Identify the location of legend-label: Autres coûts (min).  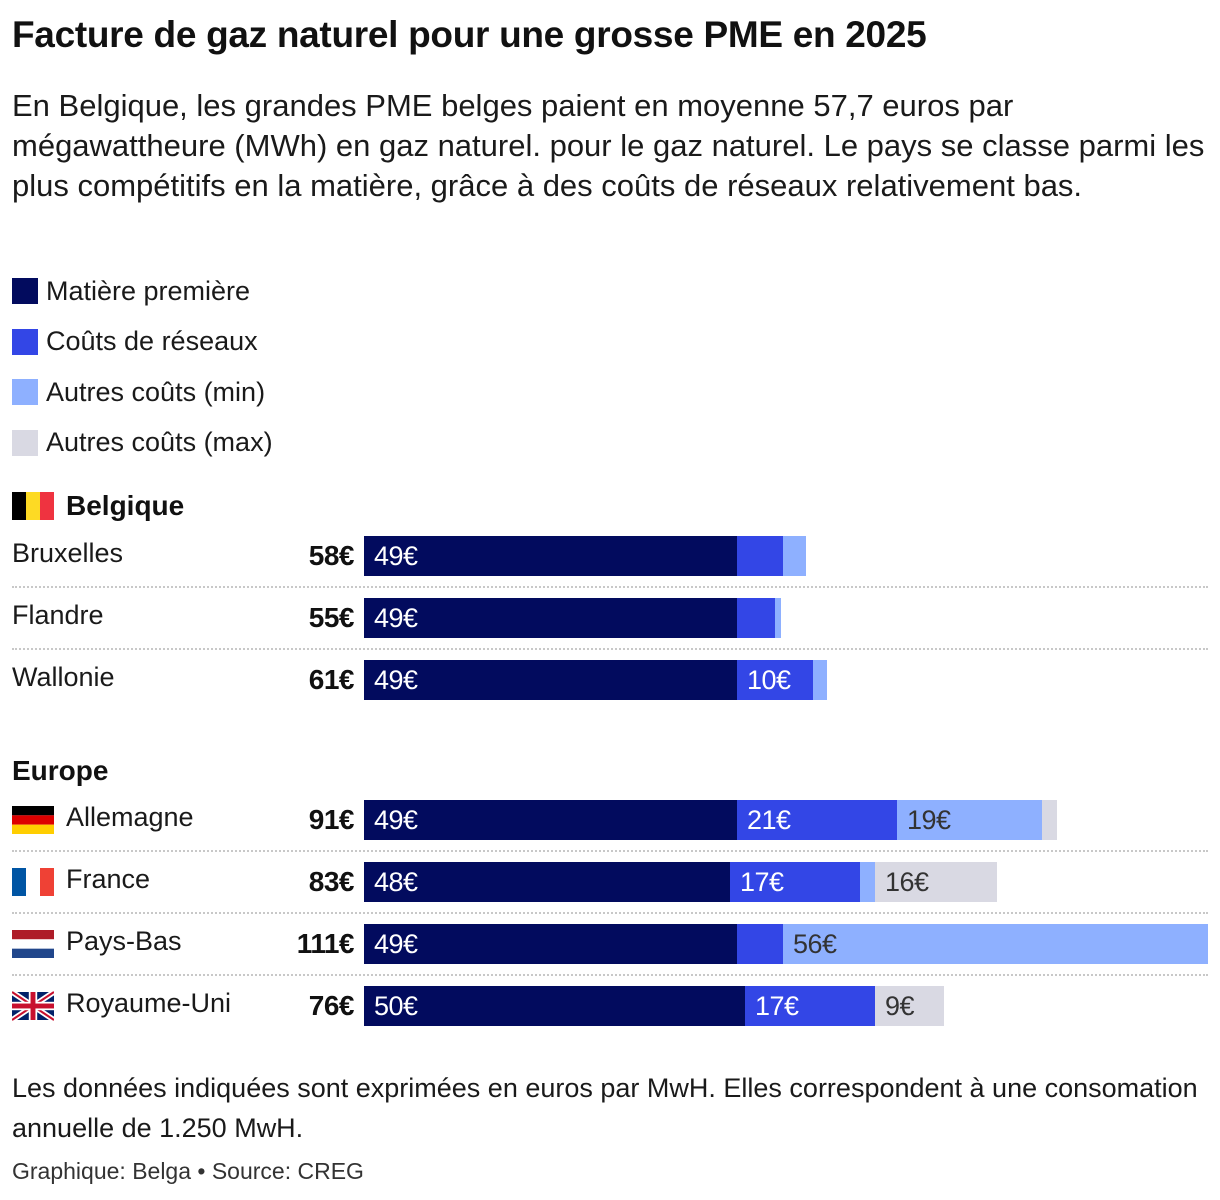
(156, 391).